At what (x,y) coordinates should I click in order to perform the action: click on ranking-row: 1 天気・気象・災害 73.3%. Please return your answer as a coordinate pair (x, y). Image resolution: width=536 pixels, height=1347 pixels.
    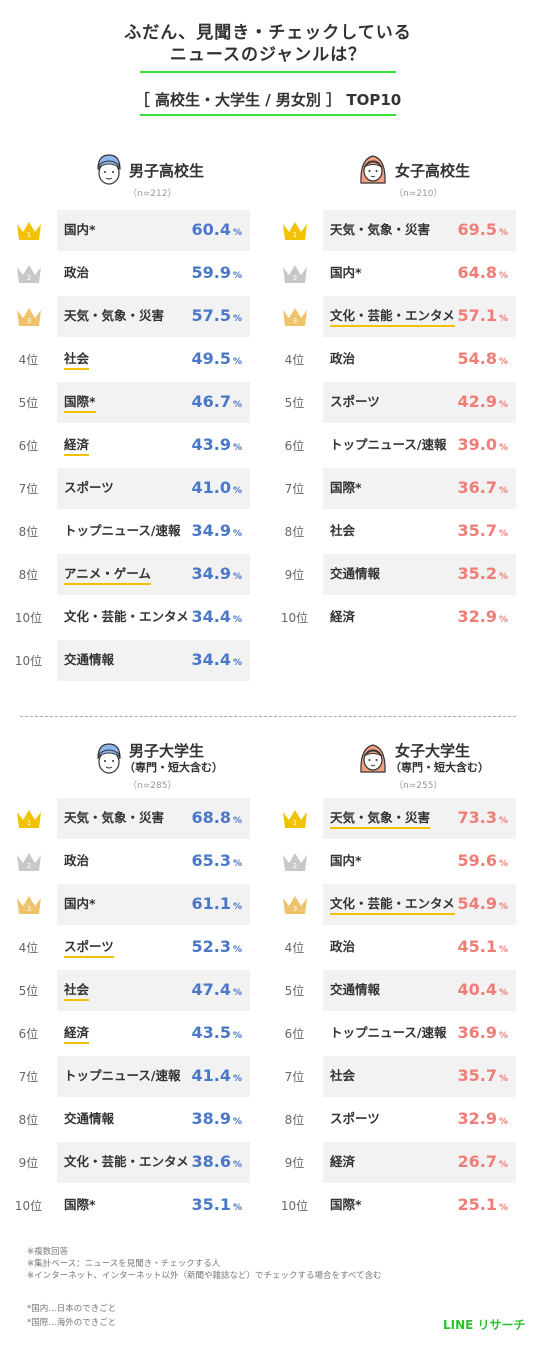
    Looking at the image, I should click on (391, 818).